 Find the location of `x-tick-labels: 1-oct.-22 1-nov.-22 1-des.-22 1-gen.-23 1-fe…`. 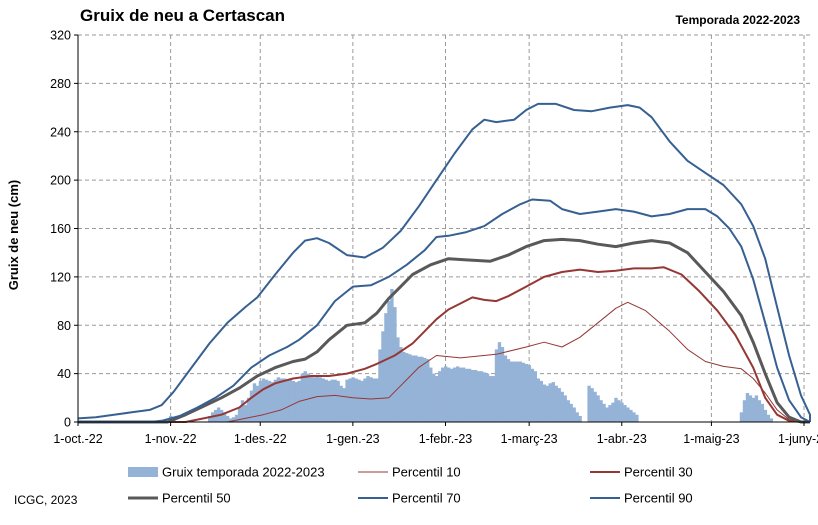

x-tick-labels: 1-oct.-22 1-nov.-22 1-des.-22 1-gen.-23 1-fe… is located at coordinates (435, 439).